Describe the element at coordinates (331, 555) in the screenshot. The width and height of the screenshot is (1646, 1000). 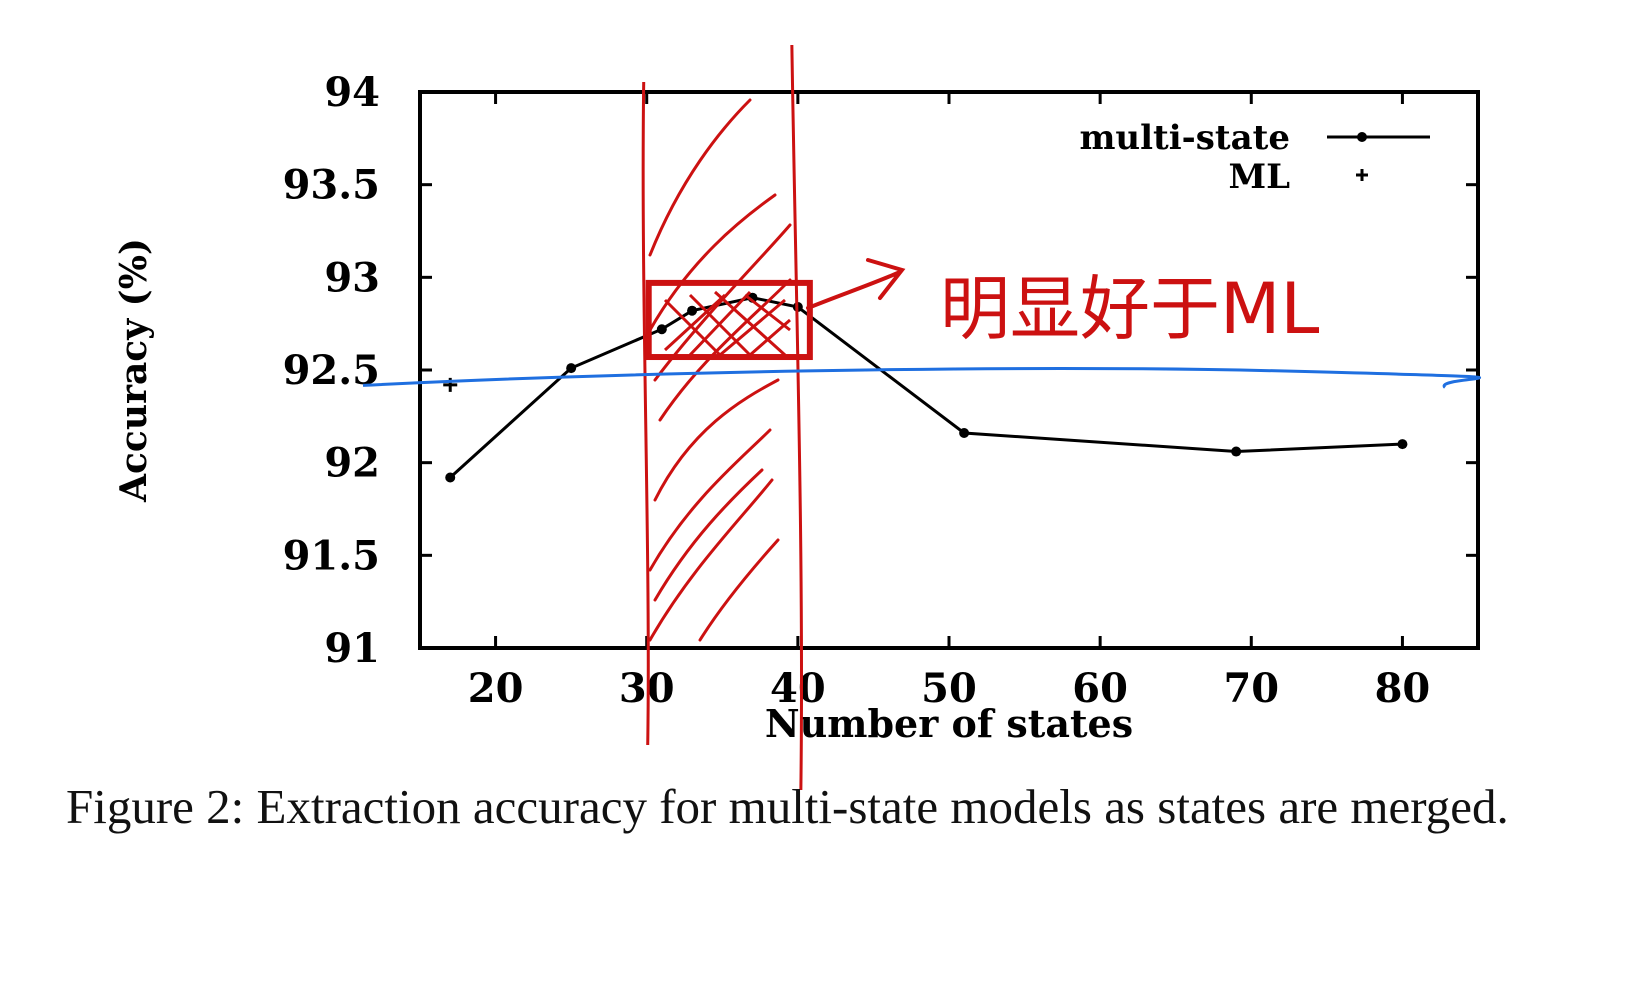
I see `y-tick-label: 91.5` at that location.